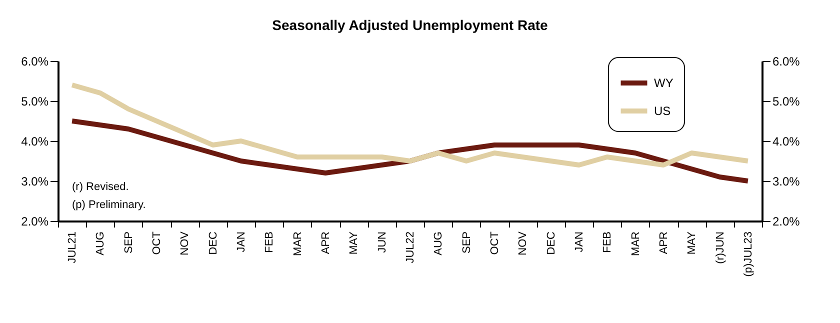  I want to click on y2-tick-label: 5.0%, so click(786, 101).